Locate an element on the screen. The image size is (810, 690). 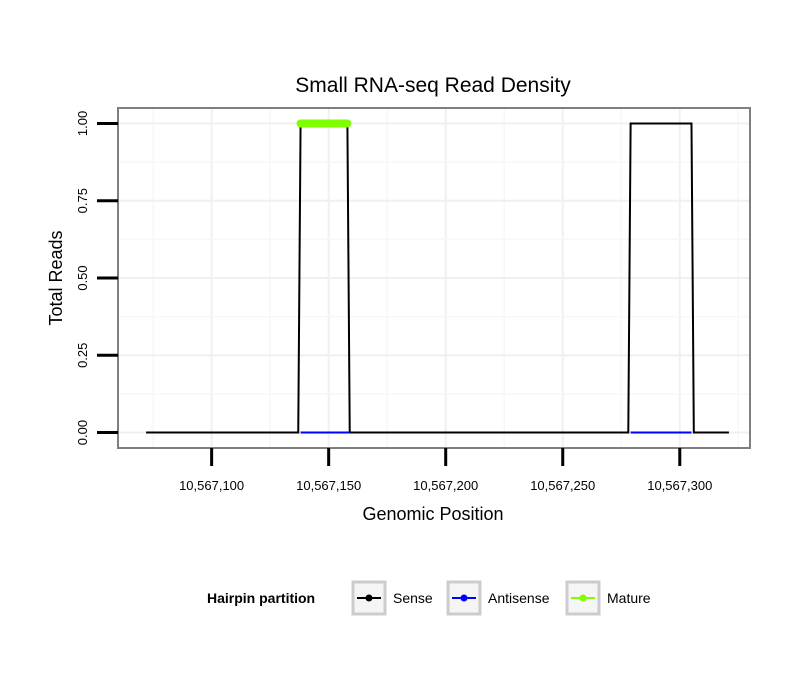
legend-key-antisense is located at coordinates (464, 598).